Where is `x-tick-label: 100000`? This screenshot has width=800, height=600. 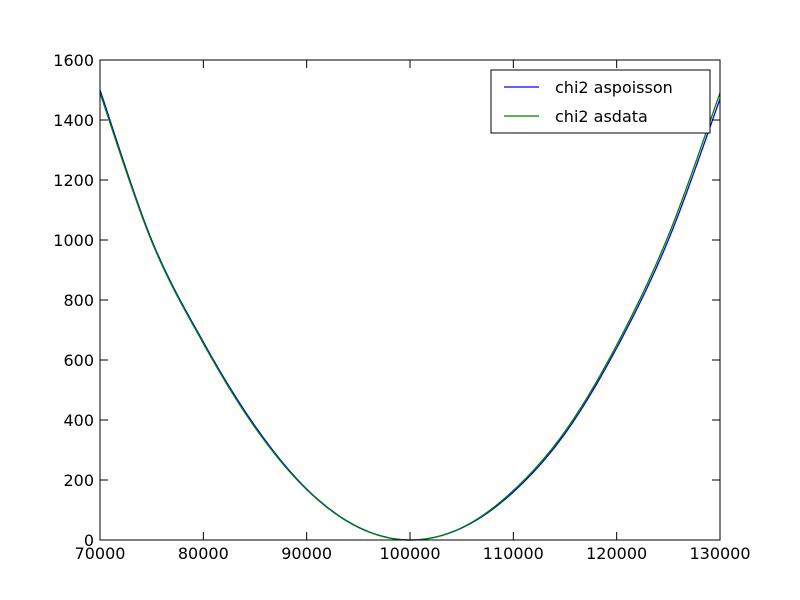 x-tick-label: 100000 is located at coordinates (409, 553).